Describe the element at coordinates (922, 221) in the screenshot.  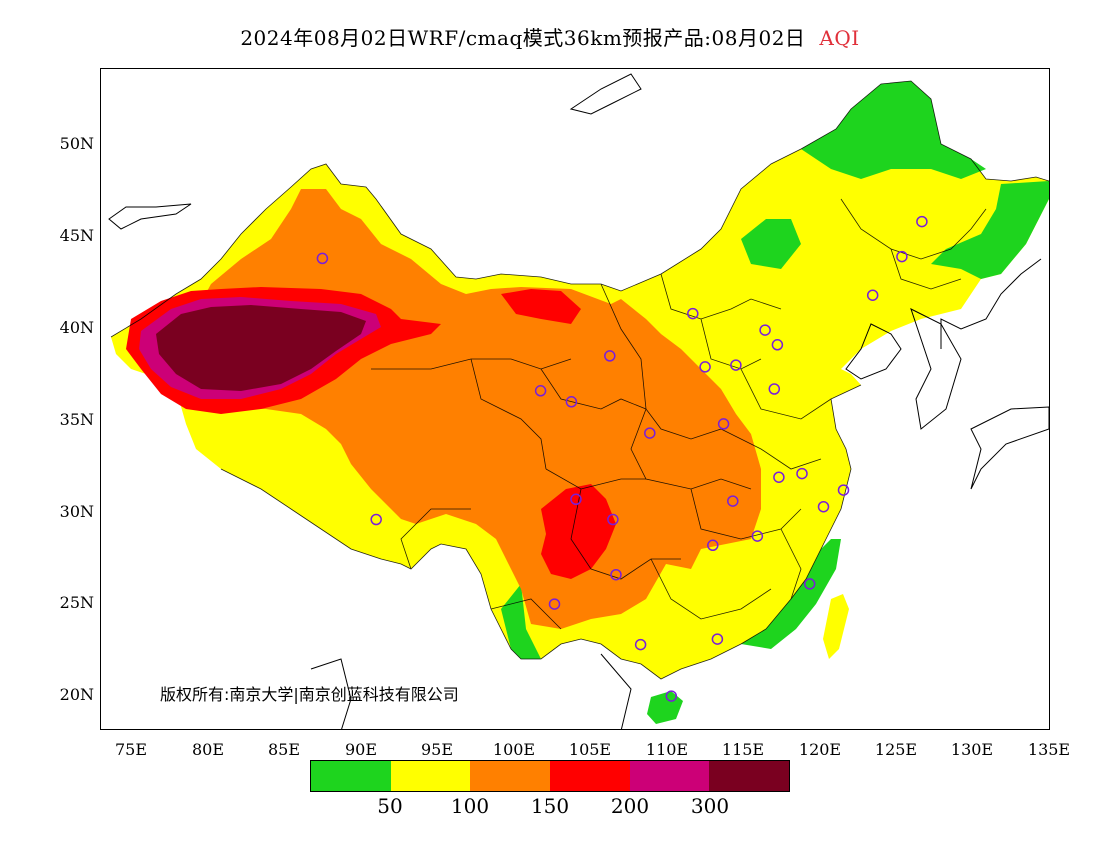
I see `city-marker-harbin` at that location.